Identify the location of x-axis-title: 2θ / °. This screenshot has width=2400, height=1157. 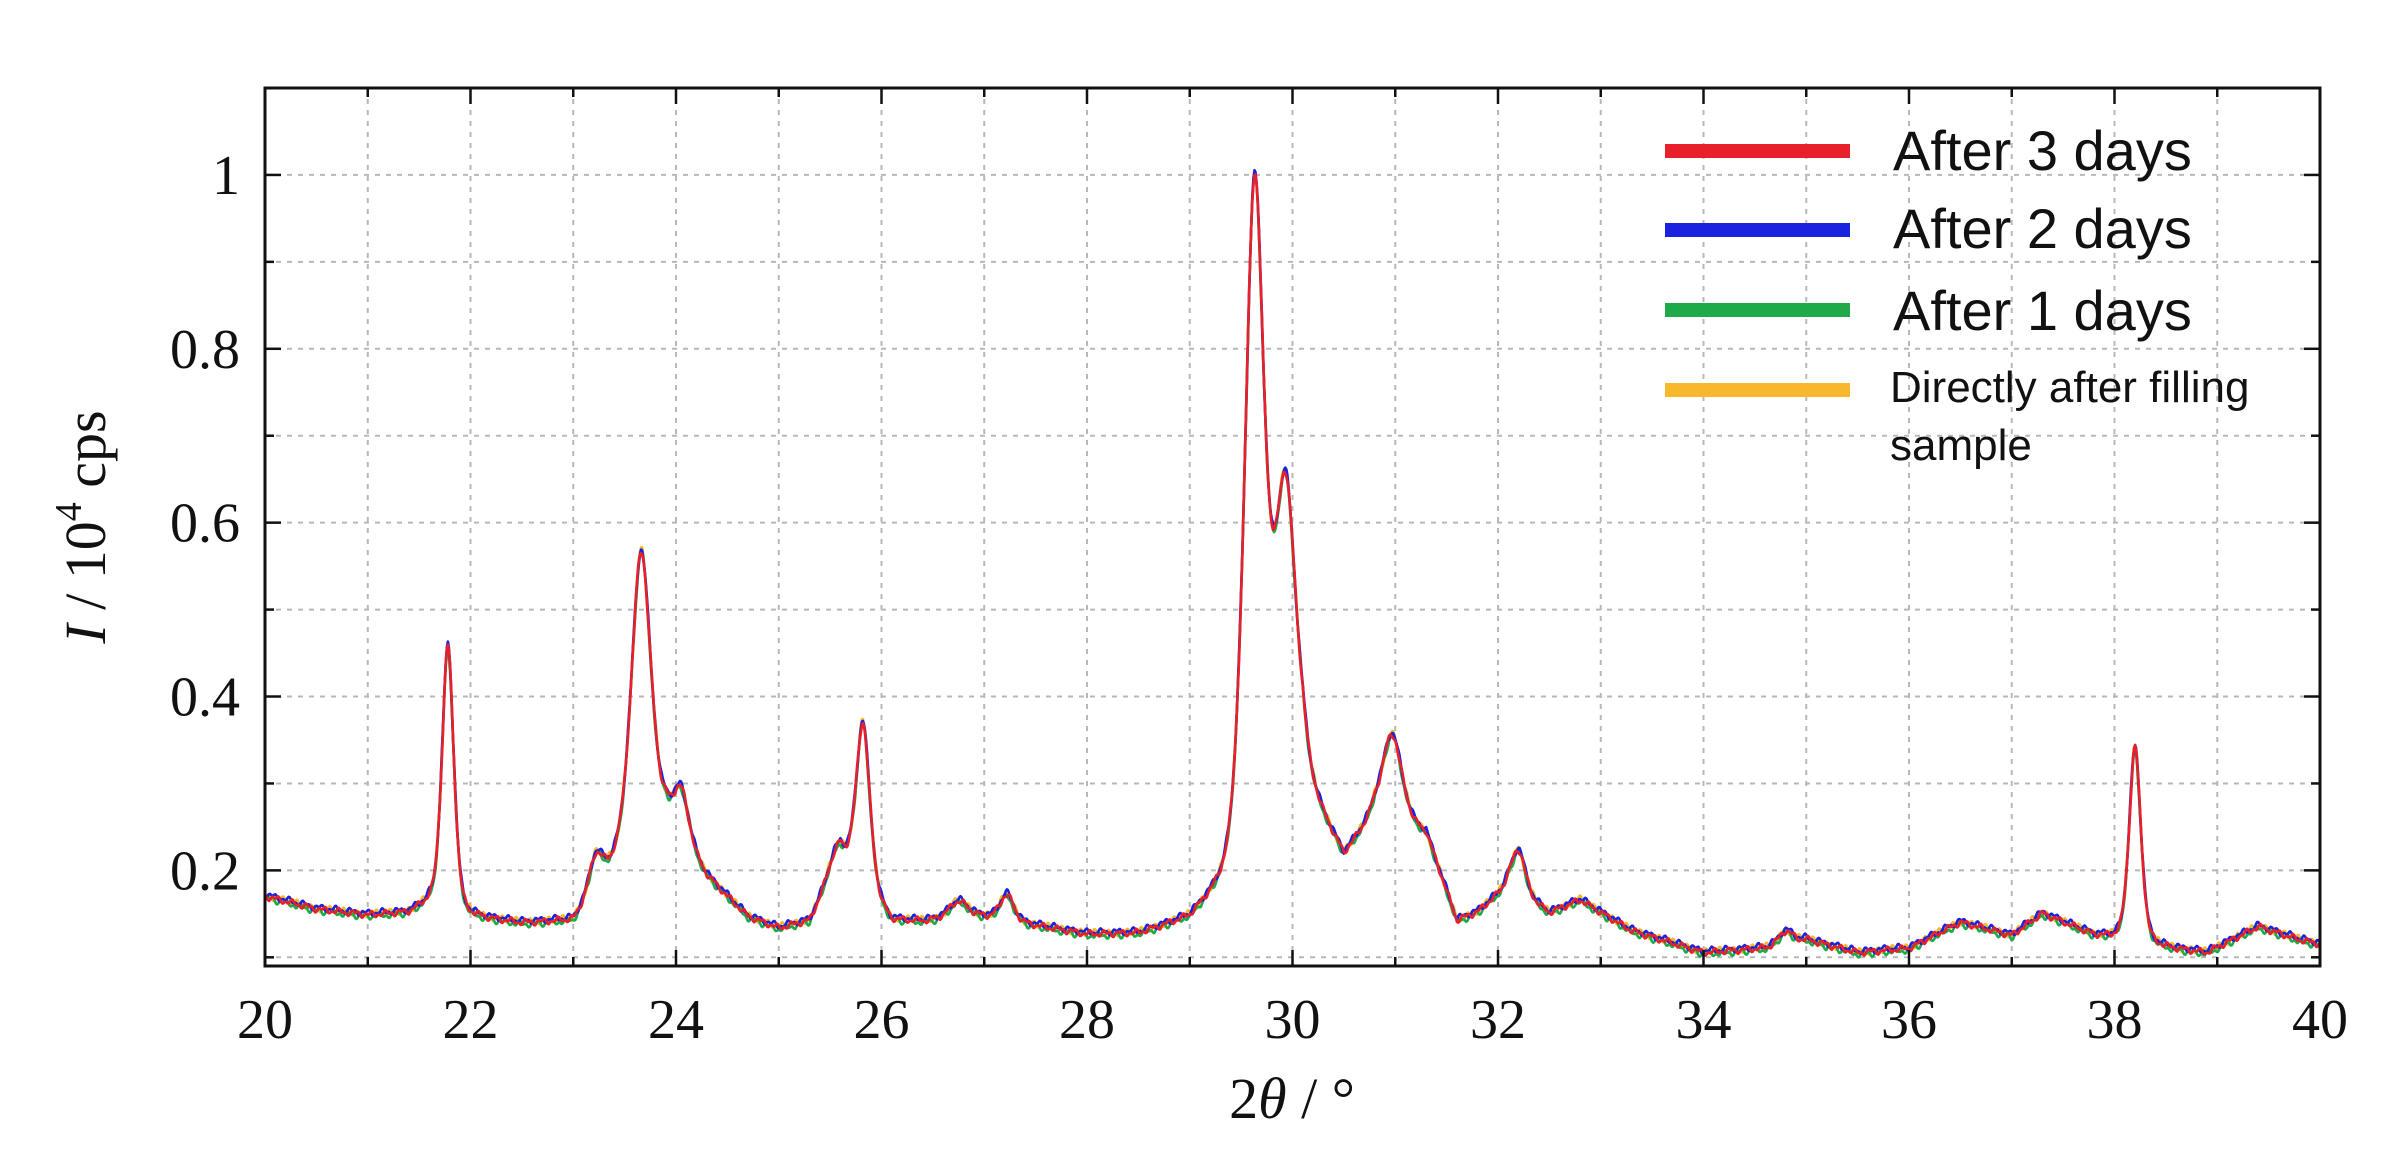
(1292, 1098).